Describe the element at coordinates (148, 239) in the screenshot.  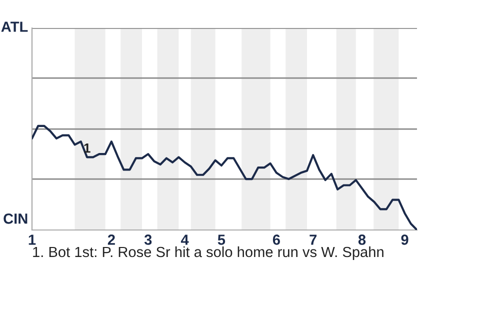
I see `x-tick-label: 3` at that location.